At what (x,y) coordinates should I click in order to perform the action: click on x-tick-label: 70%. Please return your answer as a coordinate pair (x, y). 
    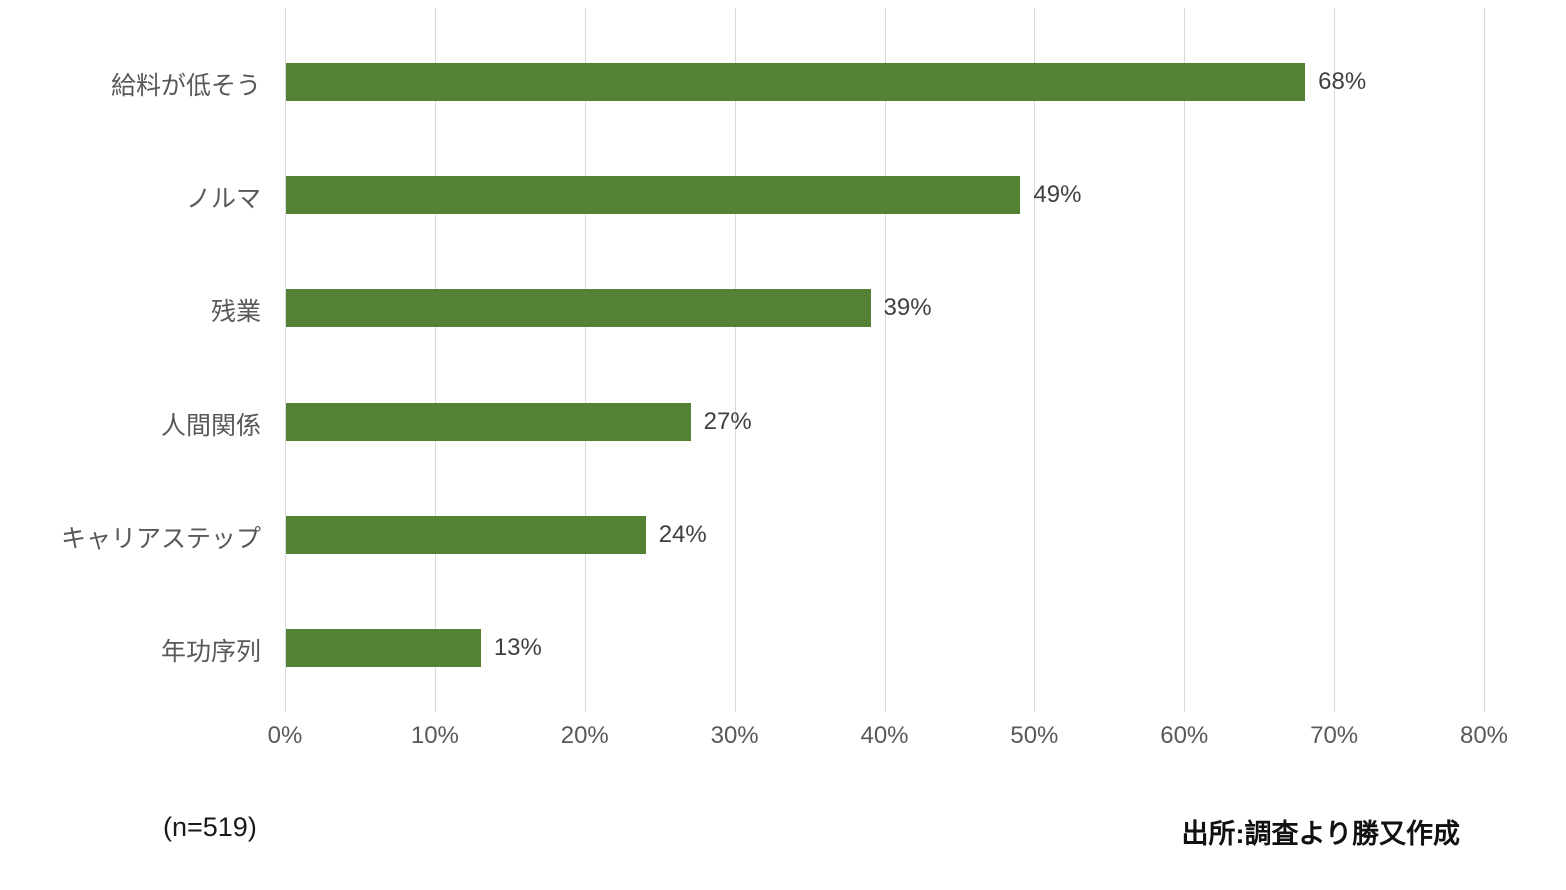
    Looking at the image, I should click on (1334, 735).